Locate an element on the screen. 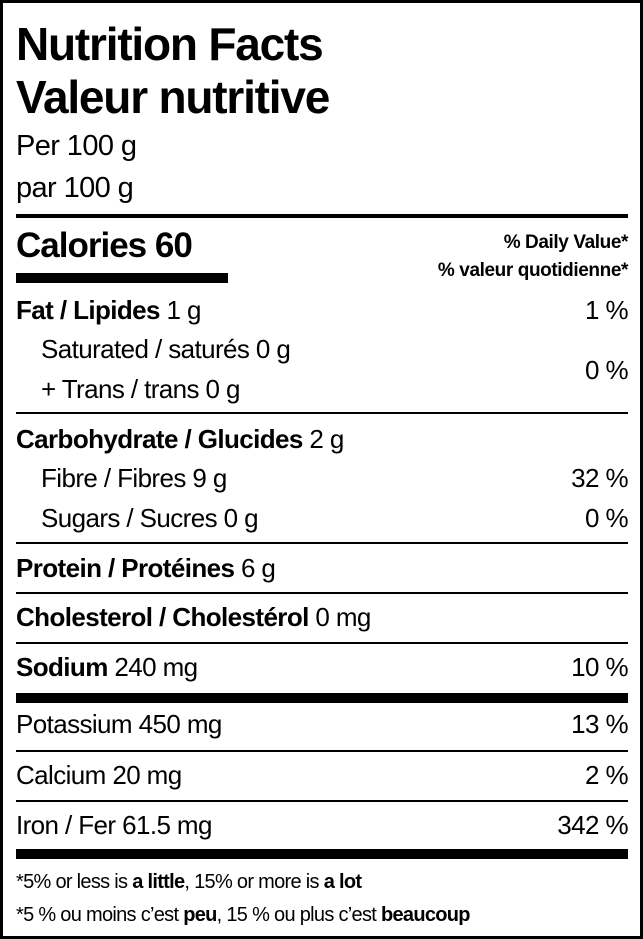  fat-dv: 1 % is located at coordinates (606, 310).